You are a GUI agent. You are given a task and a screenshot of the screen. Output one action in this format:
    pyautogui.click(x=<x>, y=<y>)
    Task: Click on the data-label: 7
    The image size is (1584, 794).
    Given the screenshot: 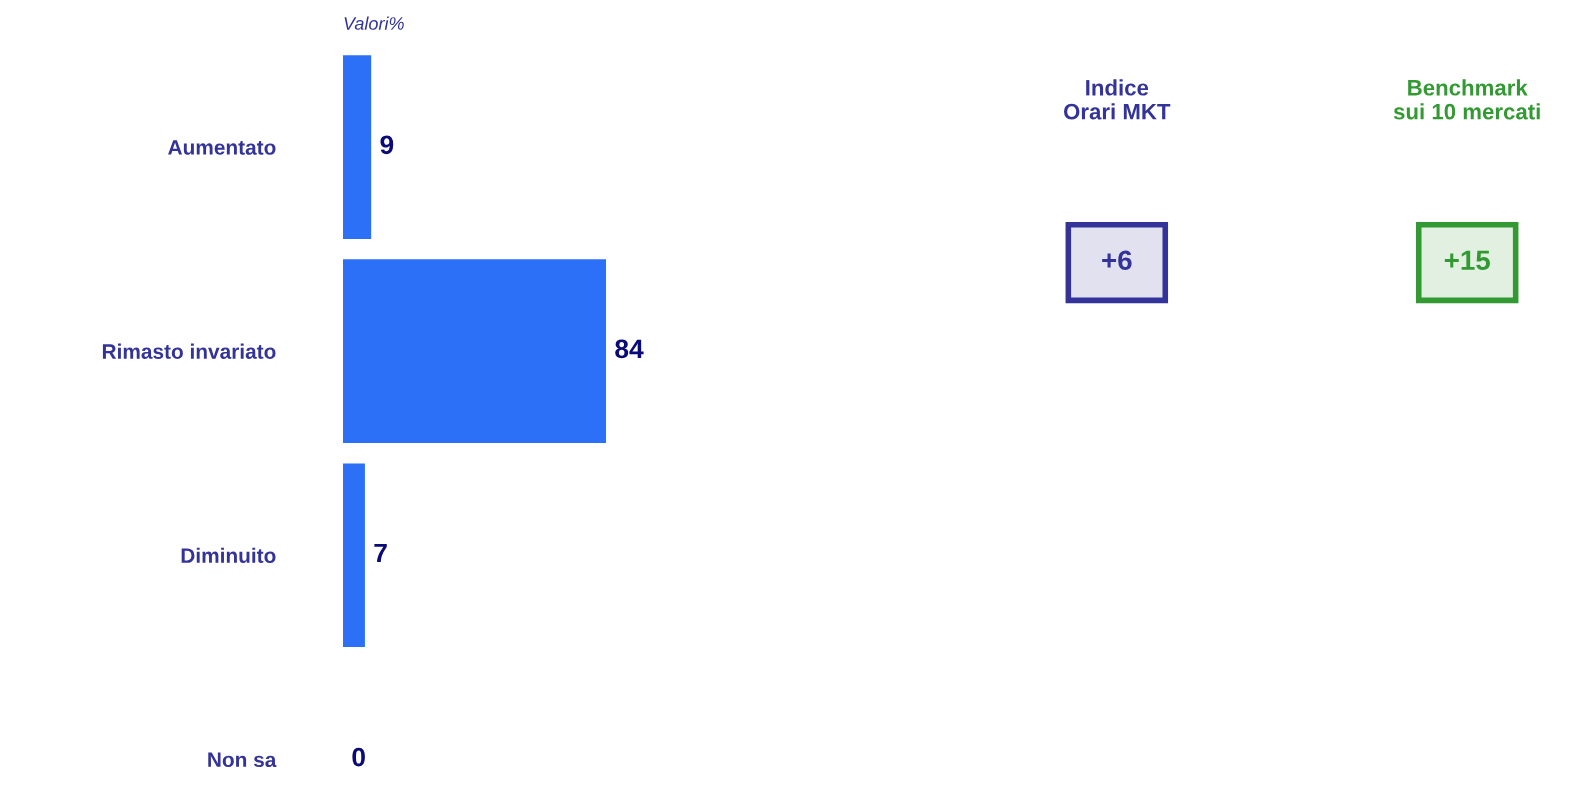 What is the action you would take?
    pyautogui.click(x=380, y=553)
    